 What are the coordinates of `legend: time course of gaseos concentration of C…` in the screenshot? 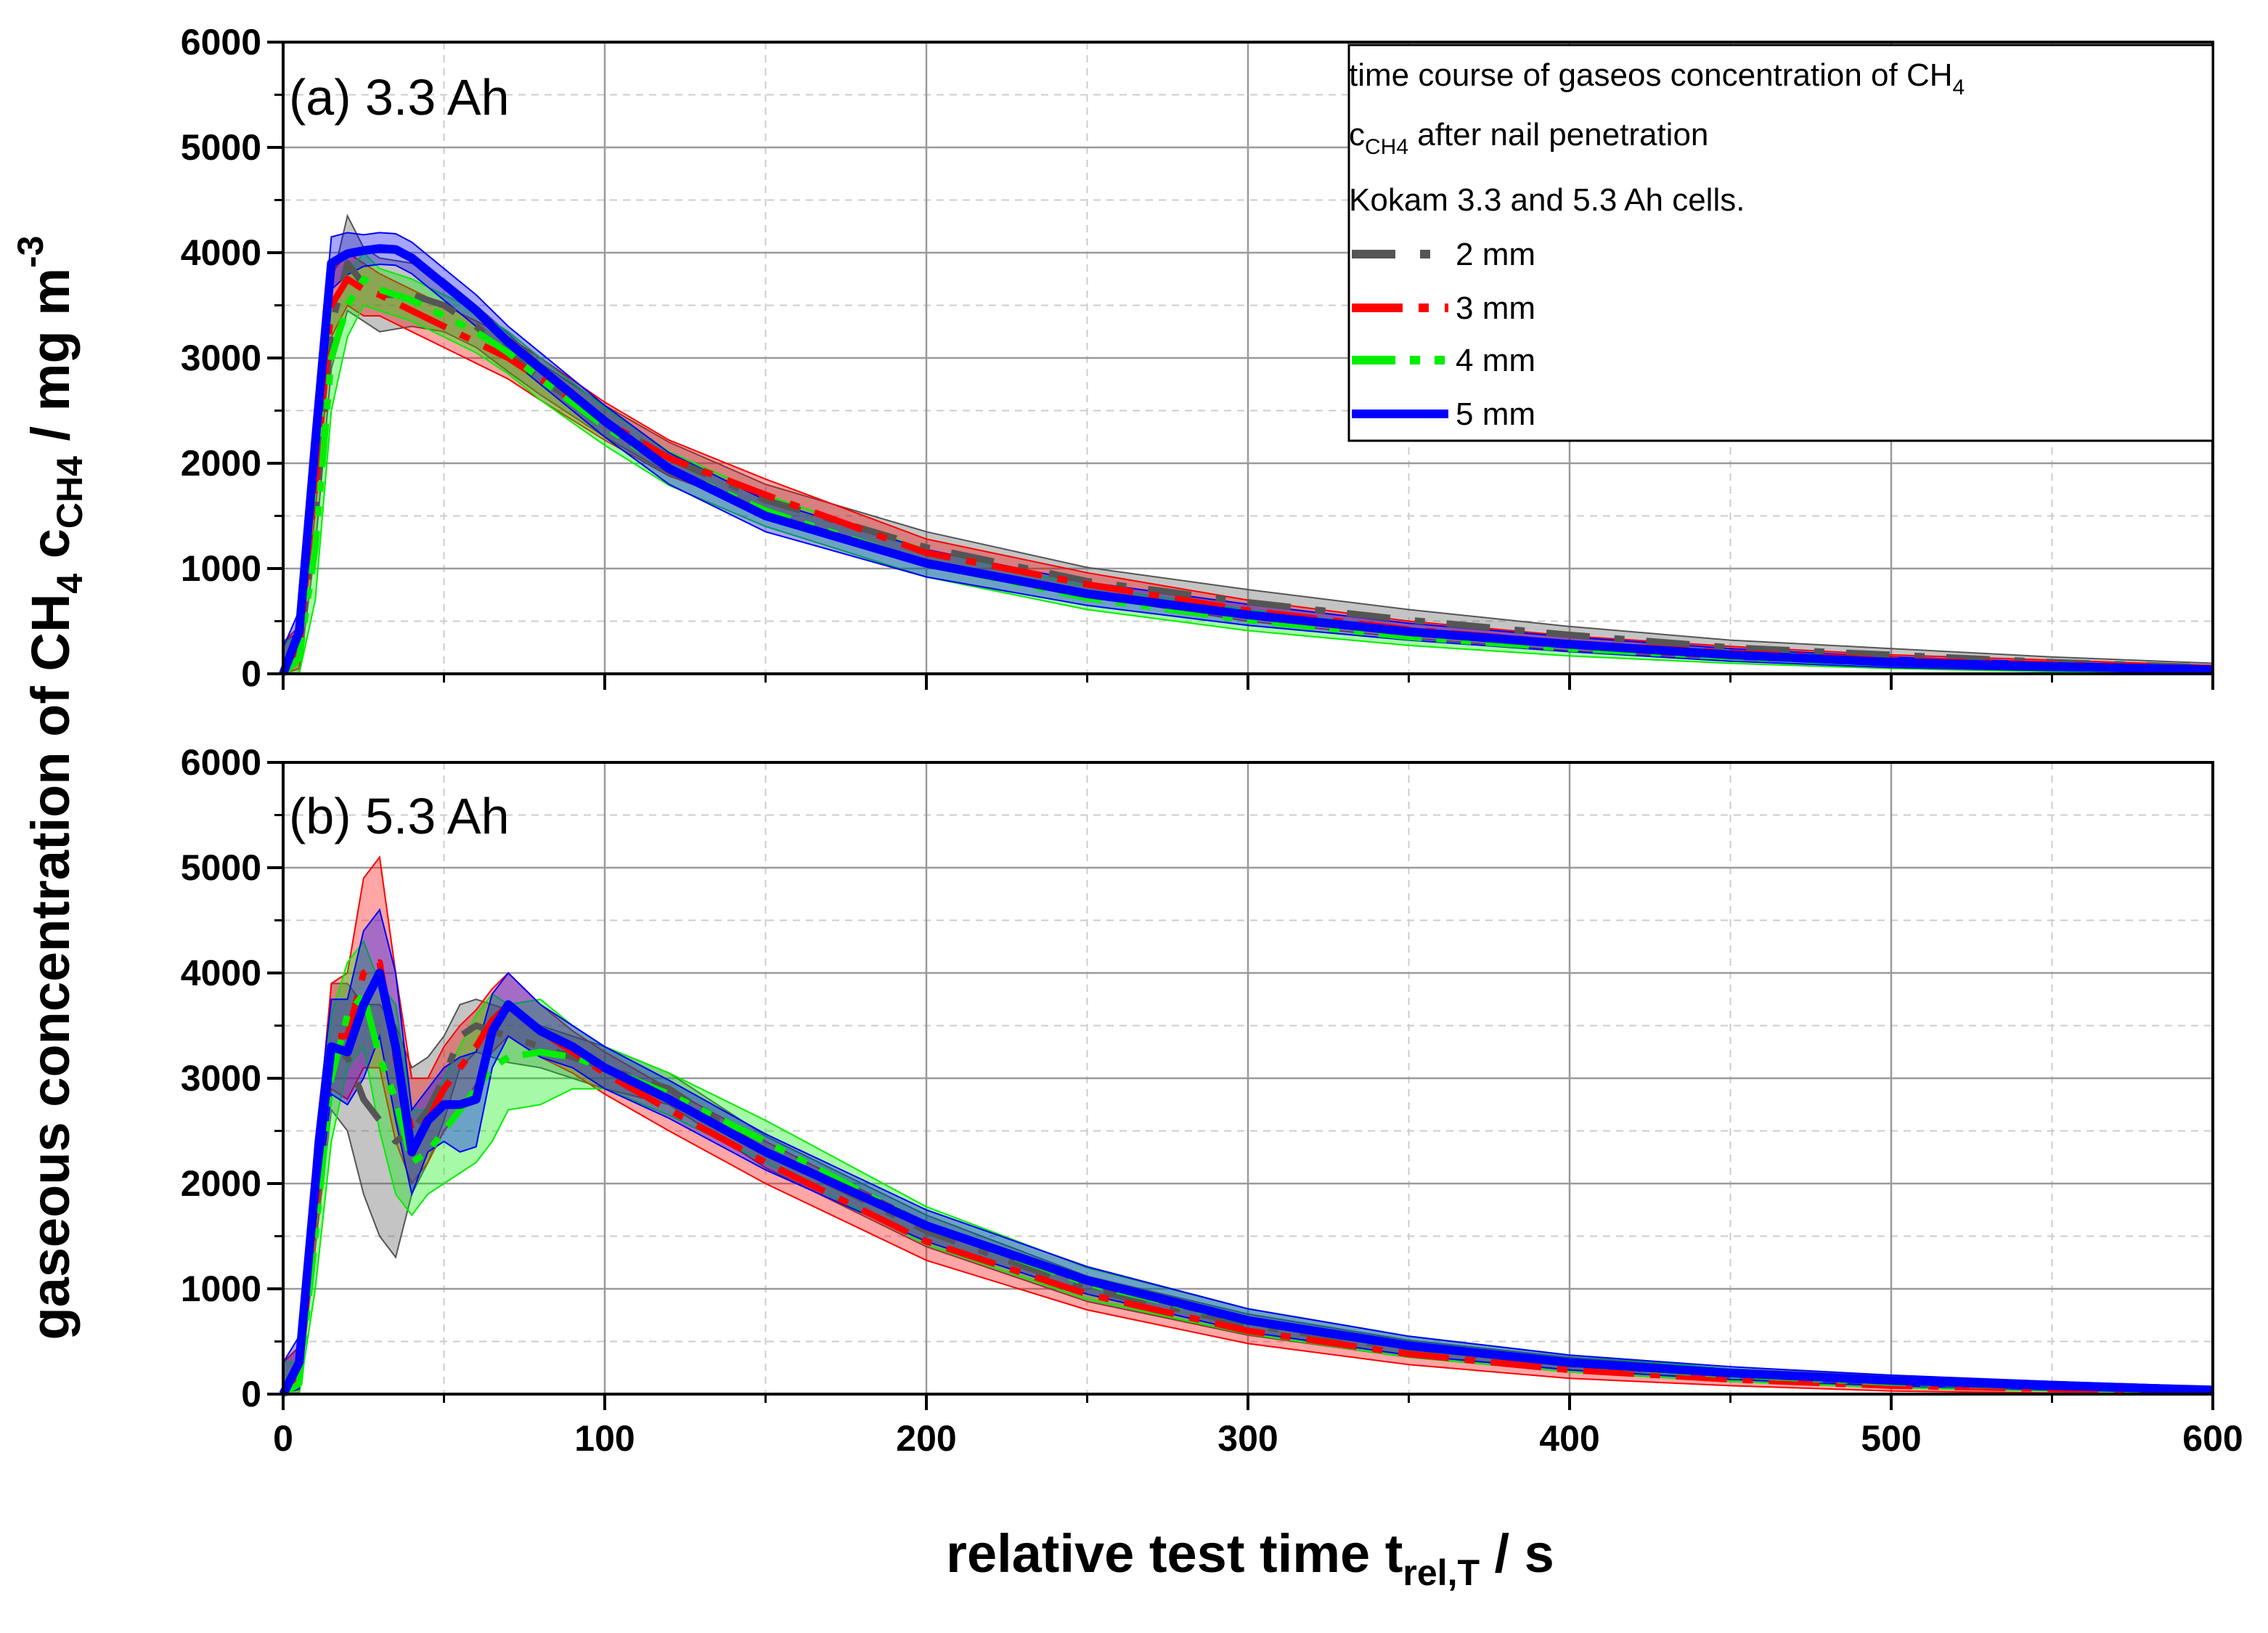 It's located at (1781, 243).